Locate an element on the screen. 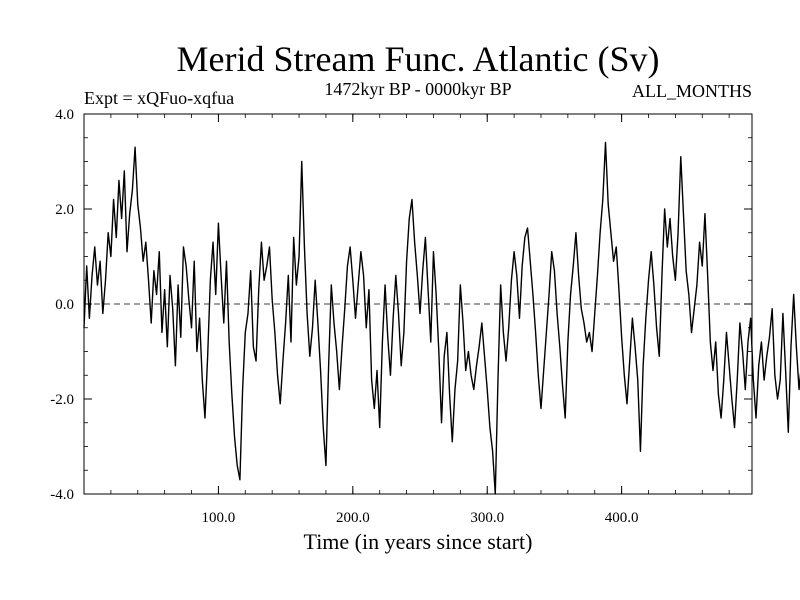 The height and width of the screenshot is (600, 800). time-range-label: 1472kyr BP - 0000kyr BP is located at coordinates (417, 89).